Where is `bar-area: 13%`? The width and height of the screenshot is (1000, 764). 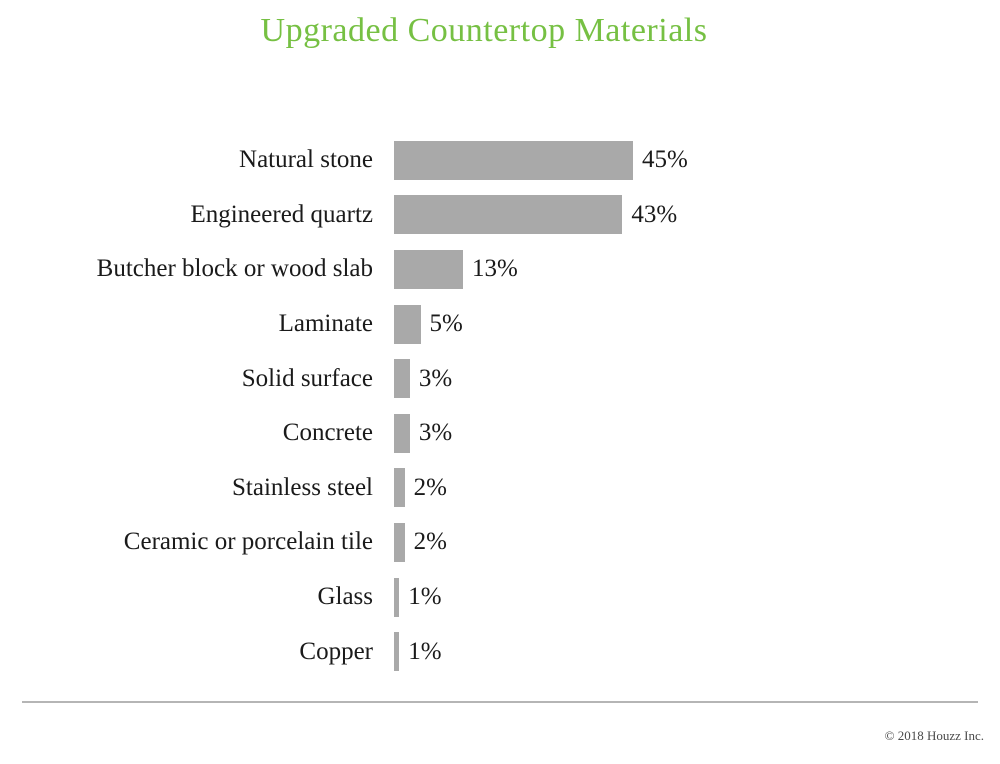
bar-area: 13% is located at coordinates (456, 269).